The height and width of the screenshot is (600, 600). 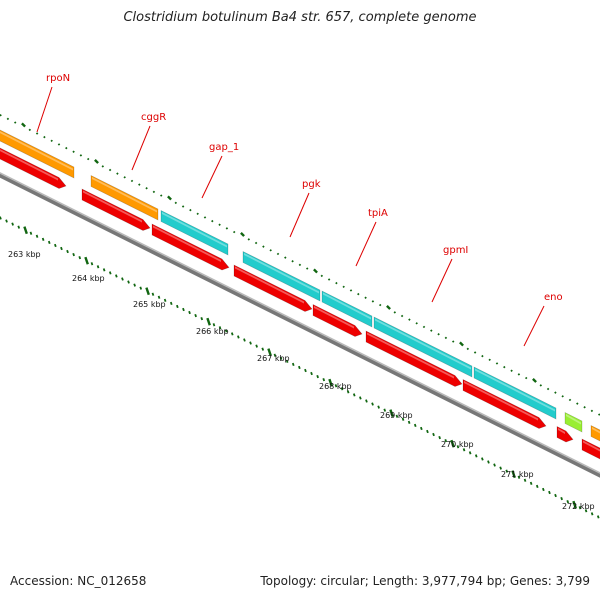 I want to click on feature-cyan-tpiA, so click(x=347, y=309).